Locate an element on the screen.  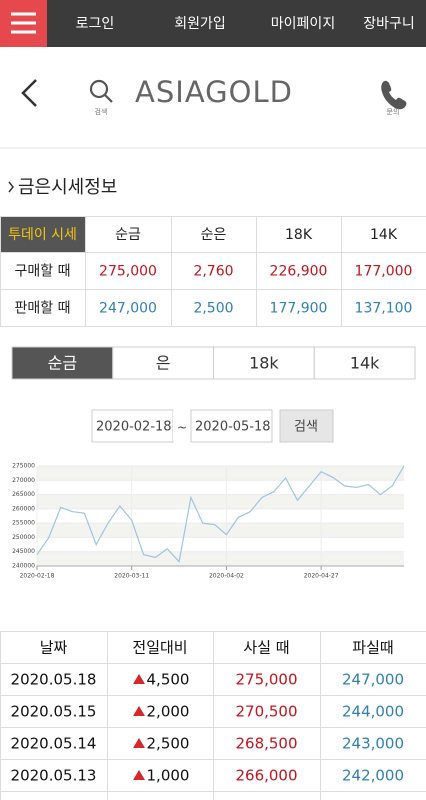
nav-item: 장바구니 is located at coordinates (389, 24).